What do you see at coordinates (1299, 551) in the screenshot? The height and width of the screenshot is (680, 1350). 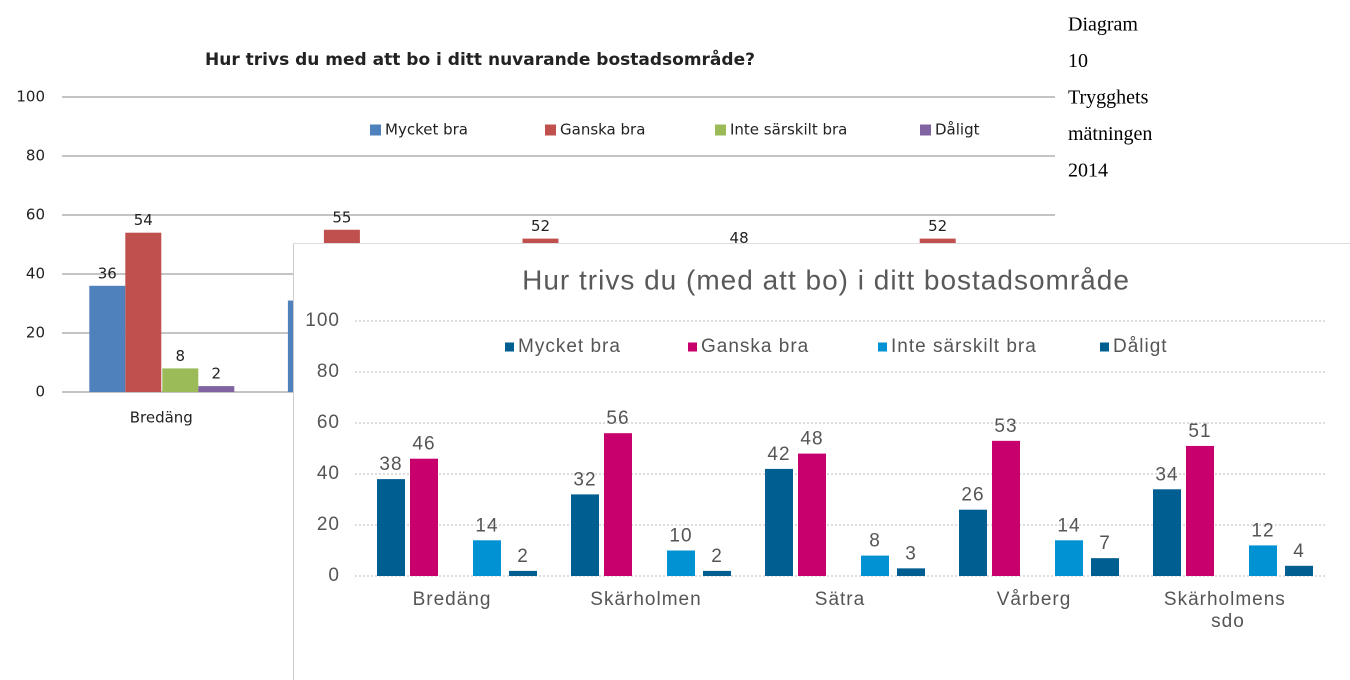 I see `value-label: 4` at bounding box center [1299, 551].